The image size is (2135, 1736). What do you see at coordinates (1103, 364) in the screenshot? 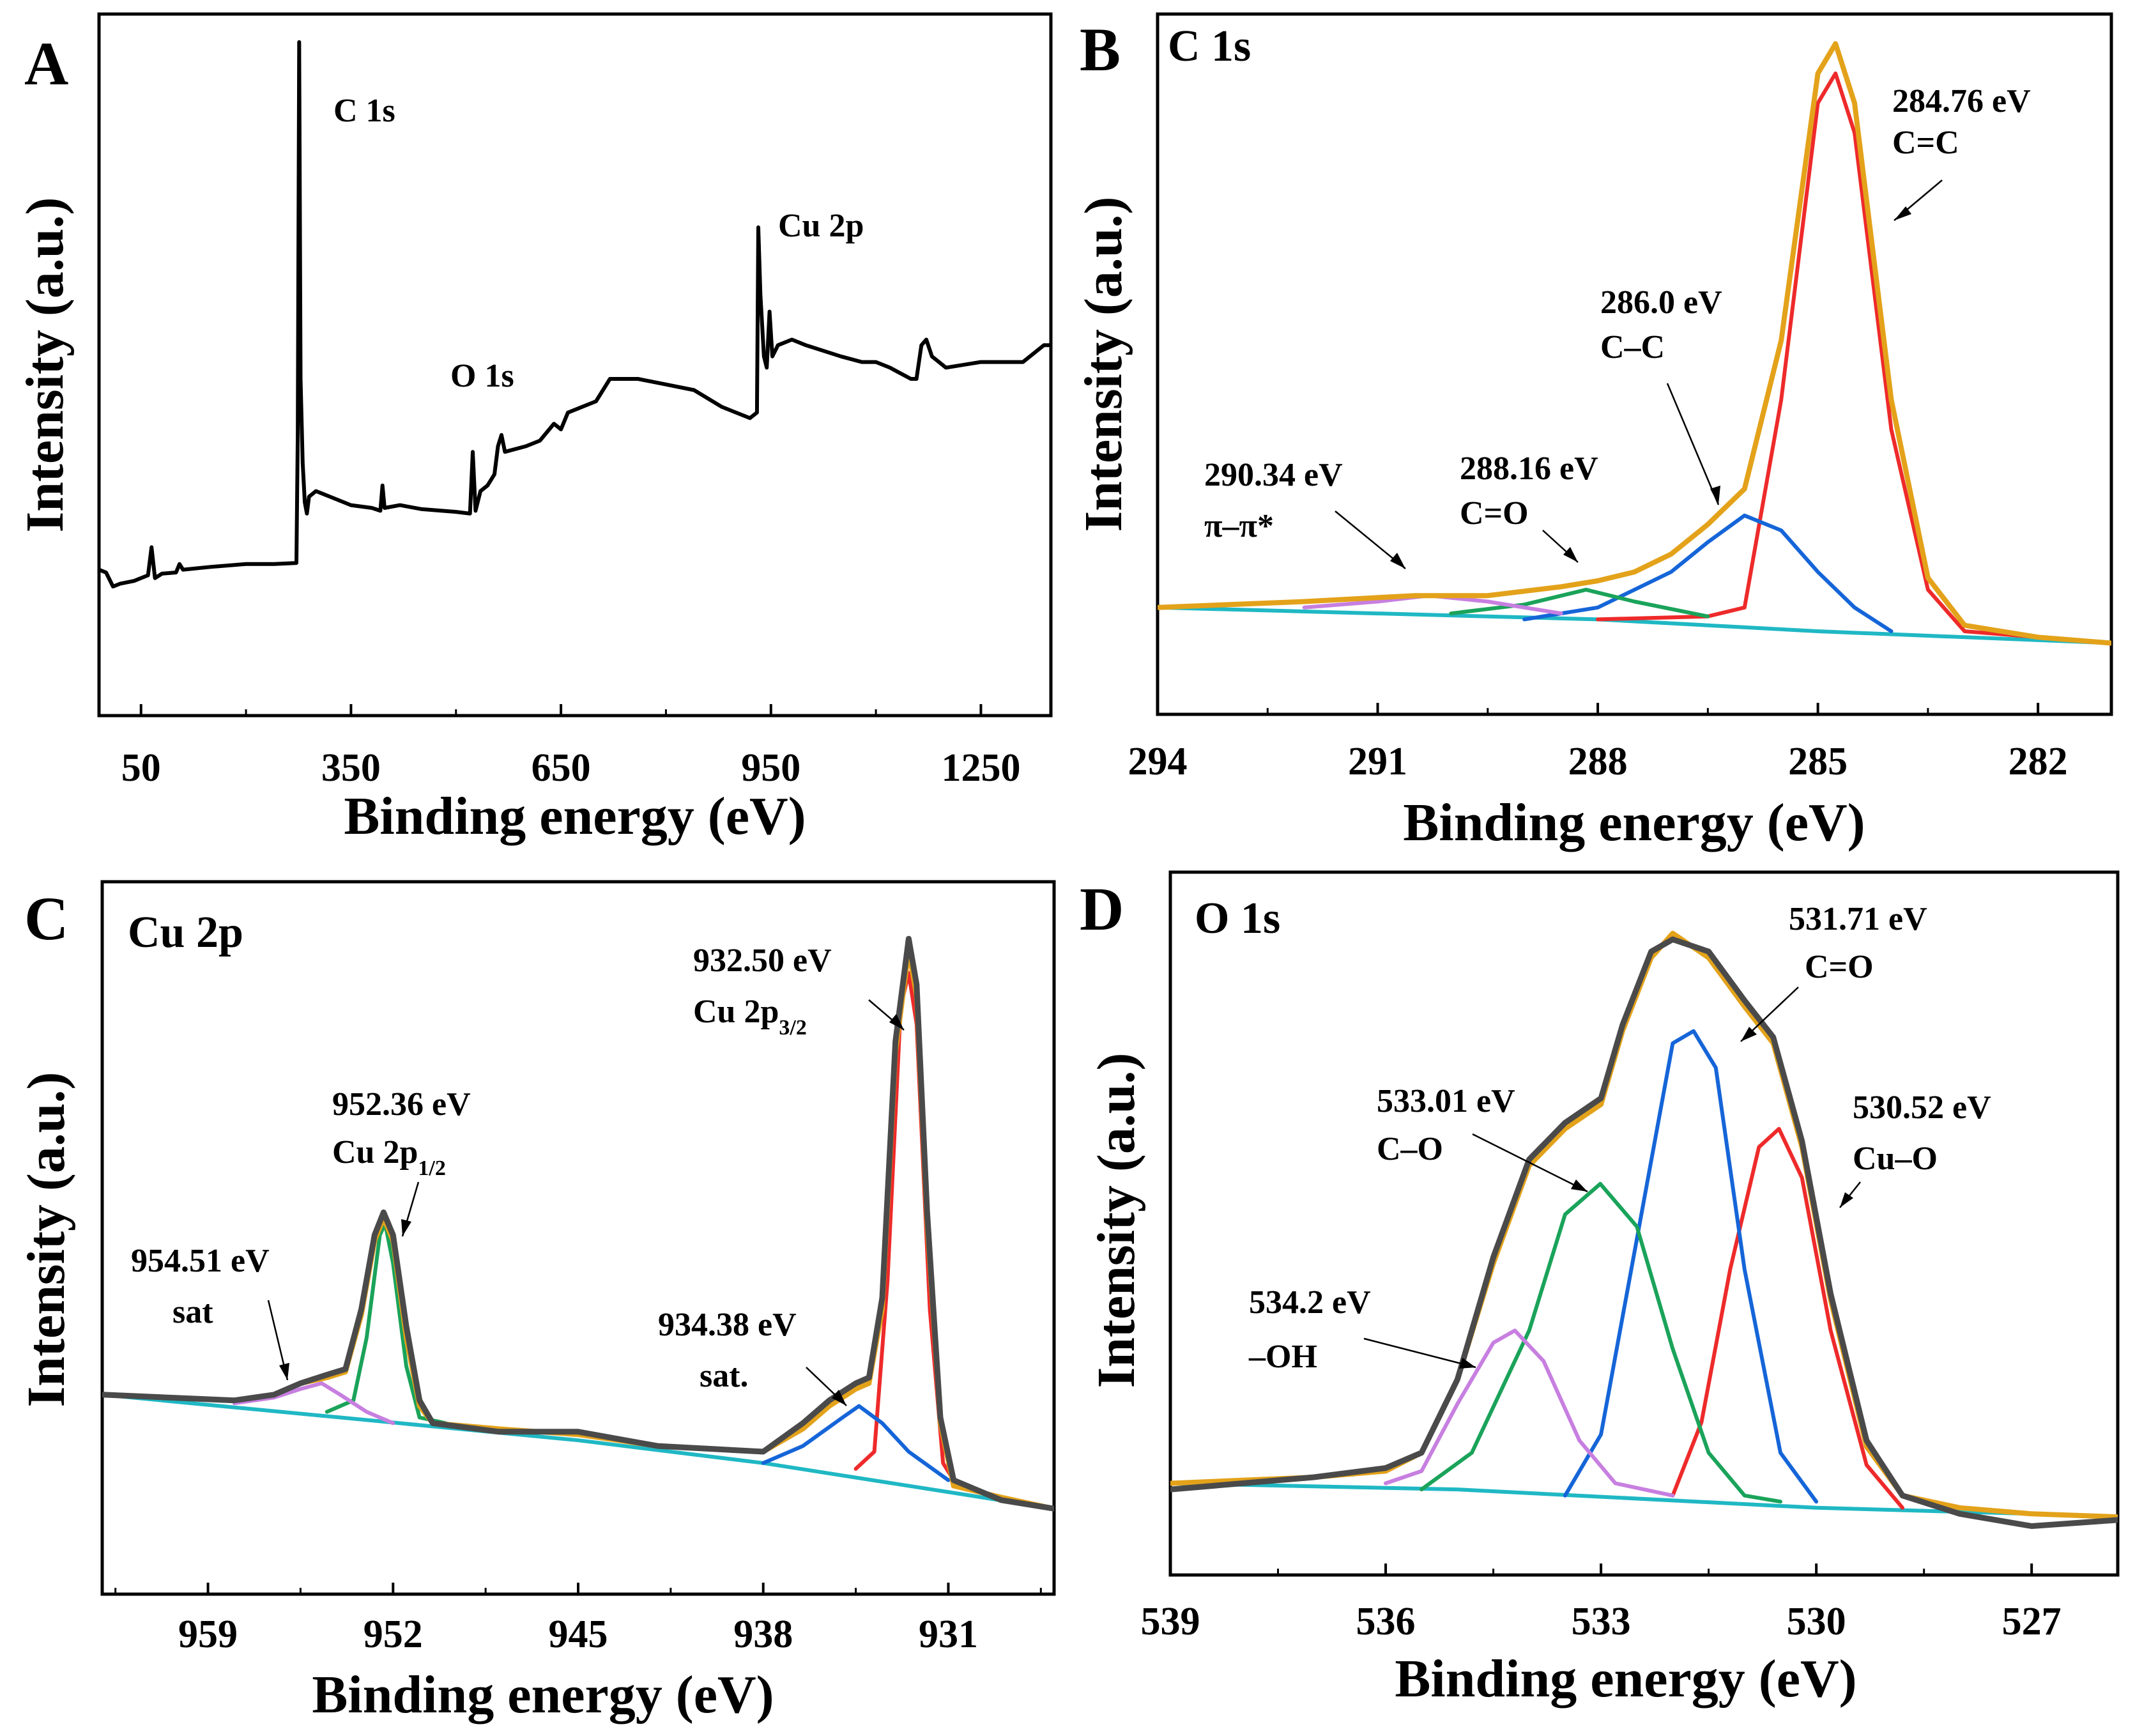
I see `y-axis-title-b: Intensity (a.u.)` at bounding box center [1103, 364].